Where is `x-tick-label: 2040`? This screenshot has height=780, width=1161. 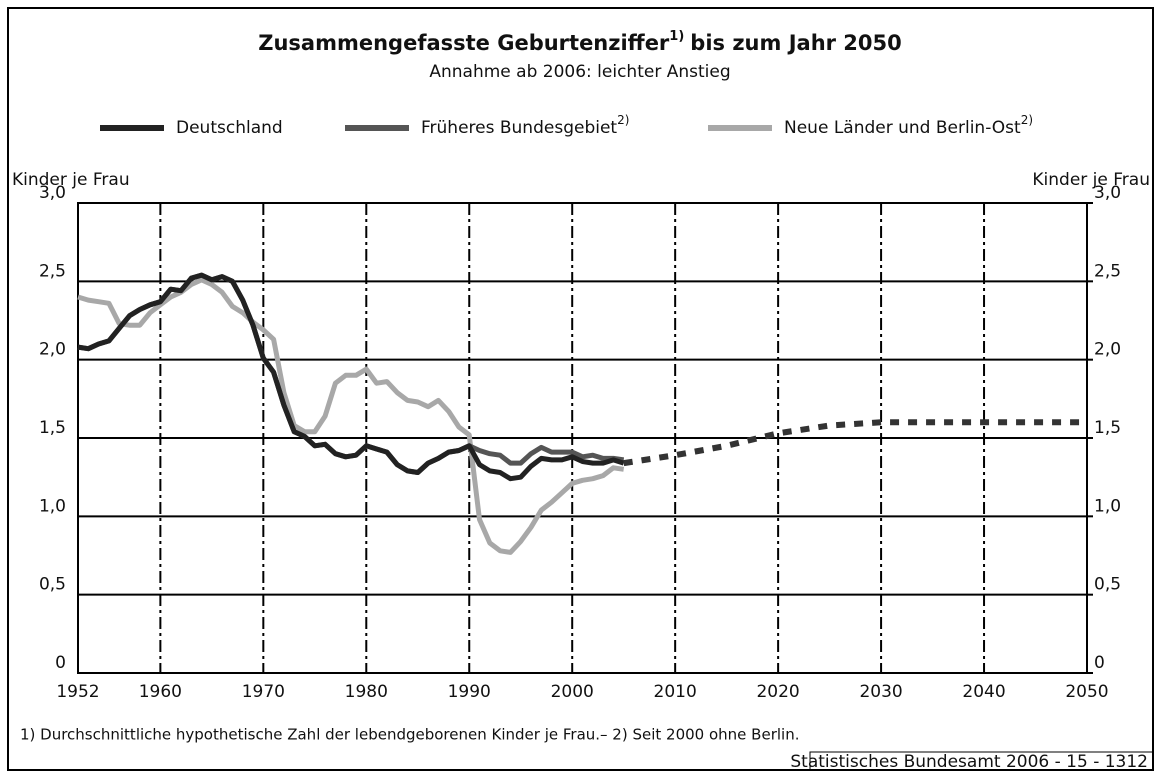
x-tick-label: 2040 is located at coordinates (983, 692).